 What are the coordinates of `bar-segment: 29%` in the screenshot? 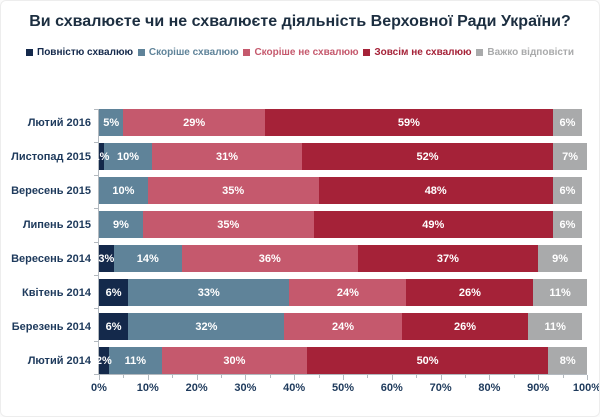 It's located at (194, 122).